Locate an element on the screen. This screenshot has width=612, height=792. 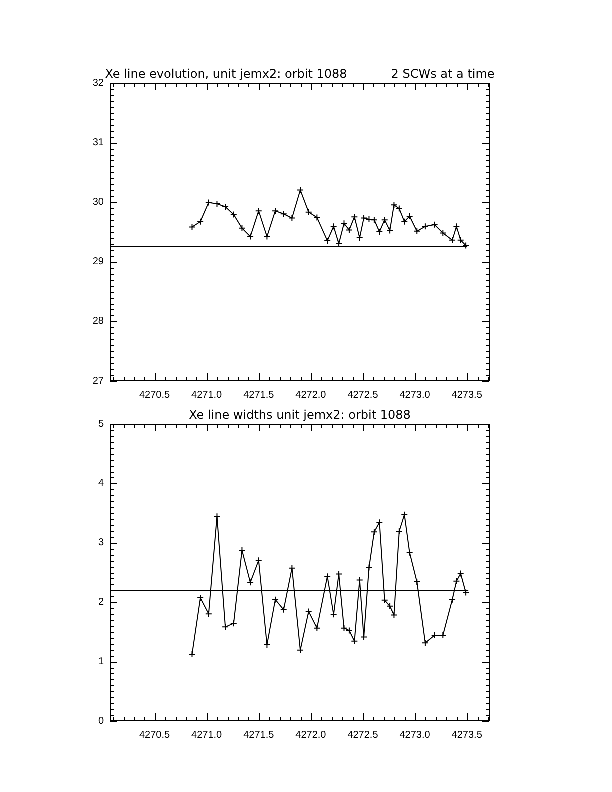
y-tick-label: 1 is located at coordinates (101, 662).